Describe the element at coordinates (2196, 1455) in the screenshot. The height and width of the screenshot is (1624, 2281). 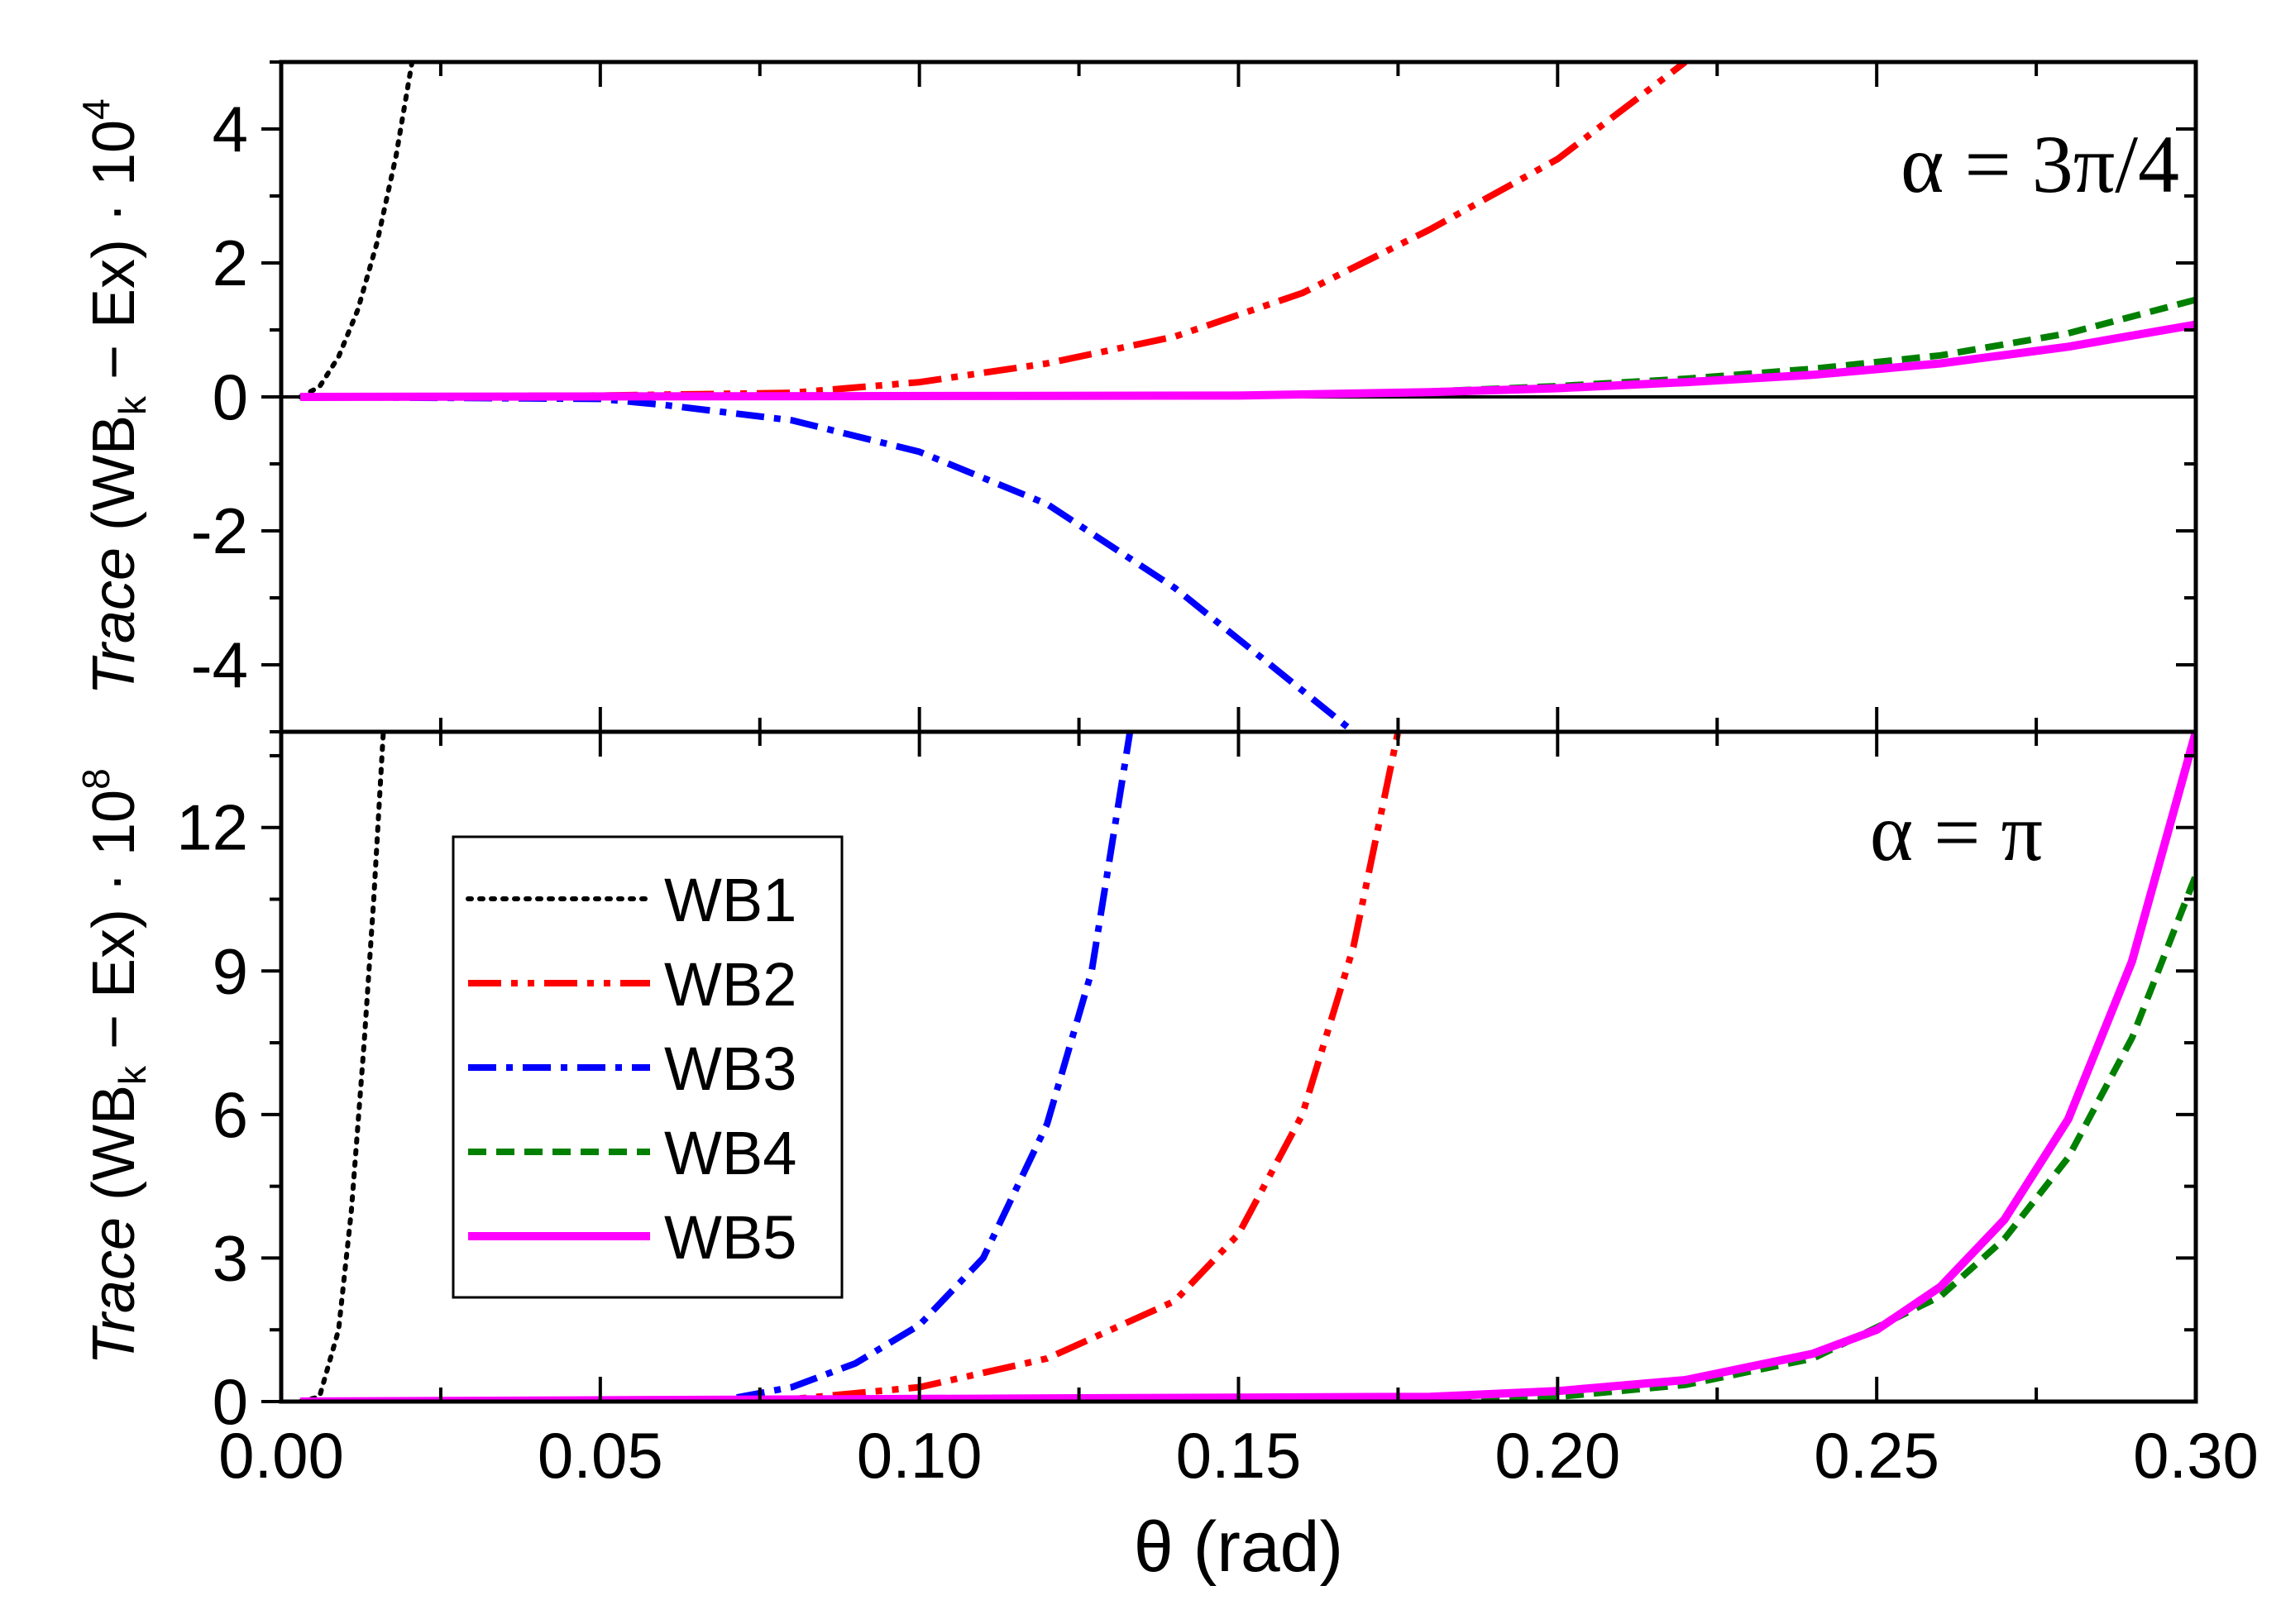
I see `x-tick-label: 0.30` at that location.